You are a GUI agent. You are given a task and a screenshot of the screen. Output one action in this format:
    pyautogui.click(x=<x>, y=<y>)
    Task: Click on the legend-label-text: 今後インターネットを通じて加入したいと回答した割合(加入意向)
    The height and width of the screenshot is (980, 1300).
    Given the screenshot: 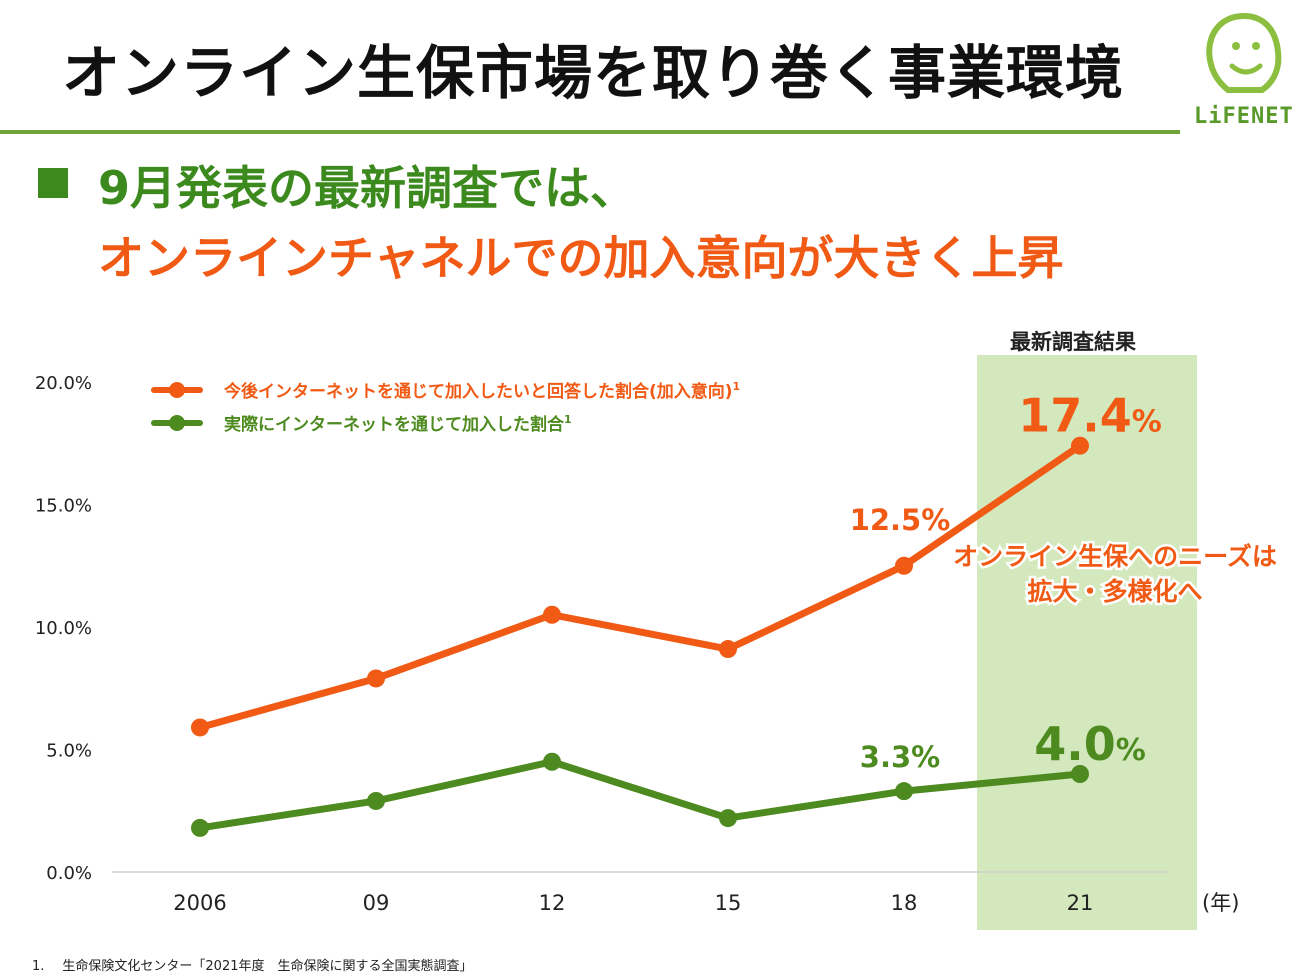 What is the action you would take?
    pyautogui.click(x=478, y=391)
    